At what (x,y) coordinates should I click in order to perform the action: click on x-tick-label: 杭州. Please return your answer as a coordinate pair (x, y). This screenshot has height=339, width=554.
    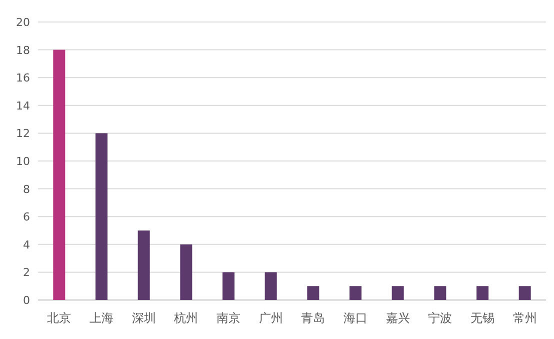
    Looking at the image, I should click on (185, 318).